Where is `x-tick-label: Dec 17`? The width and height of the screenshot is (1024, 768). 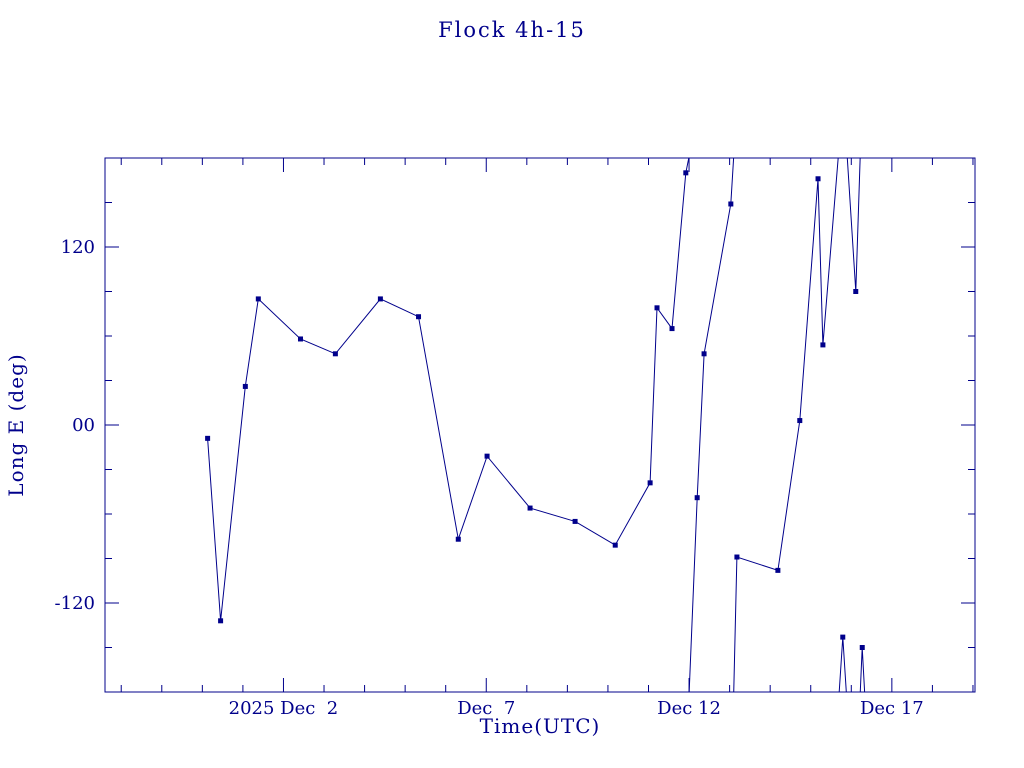 x-tick-label: Dec 17 is located at coordinates (892, 708).